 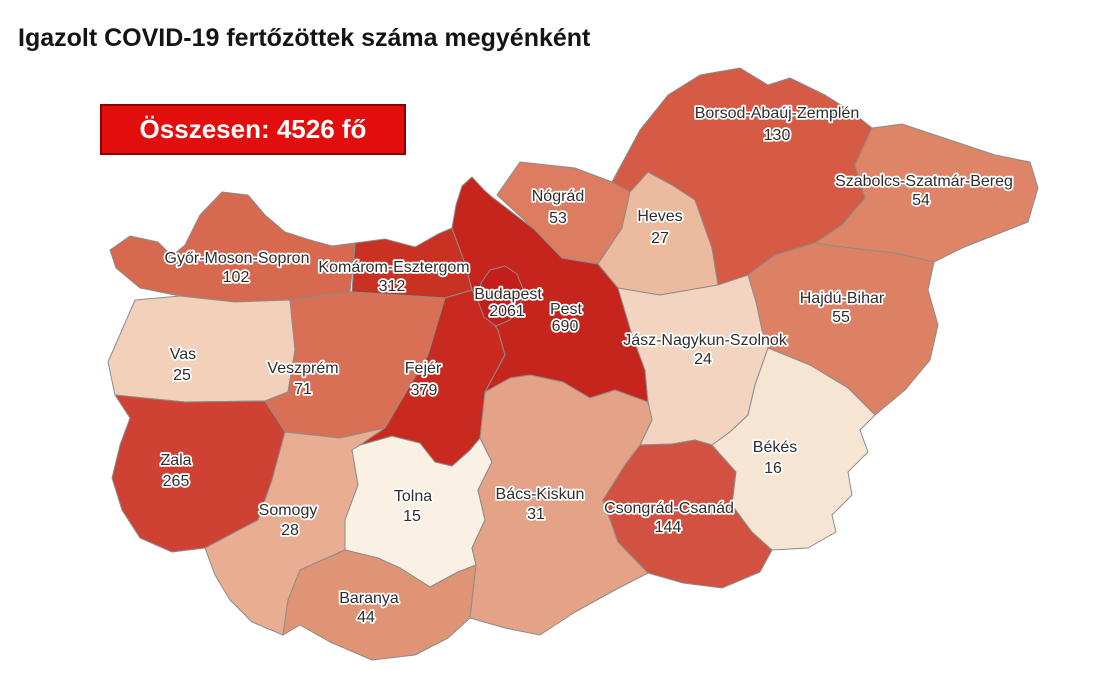 What do you see at coordinates (412, 516) in the screenshot?
I see `county-tolna-value: 15` at bounding box center [412, 516].